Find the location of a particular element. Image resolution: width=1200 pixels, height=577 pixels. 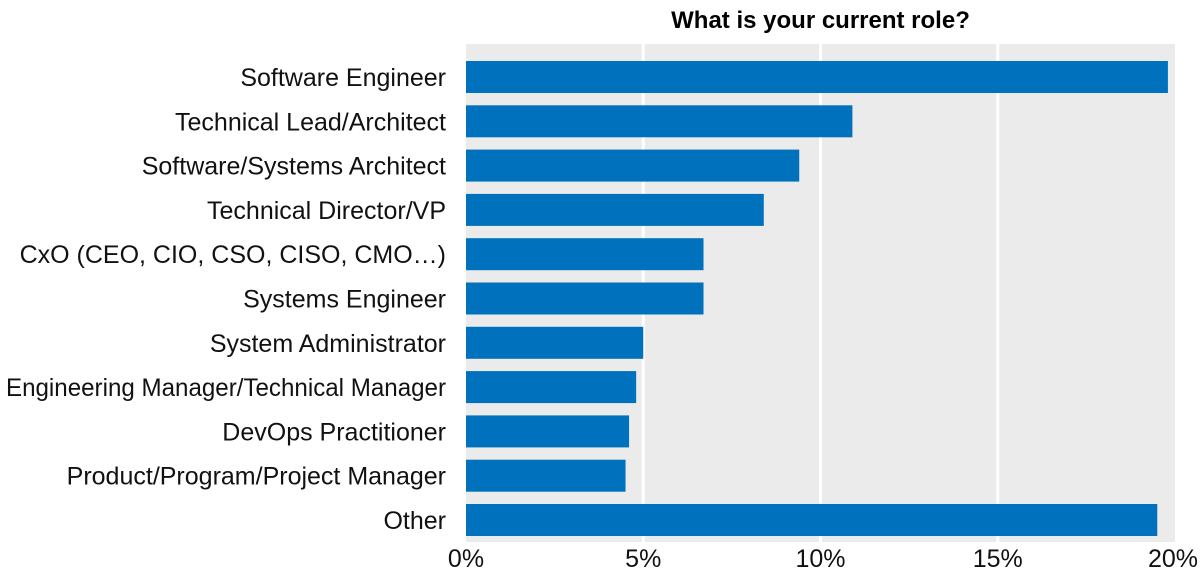

x-tick-label: 20% is located at coordinates (1173, 559).